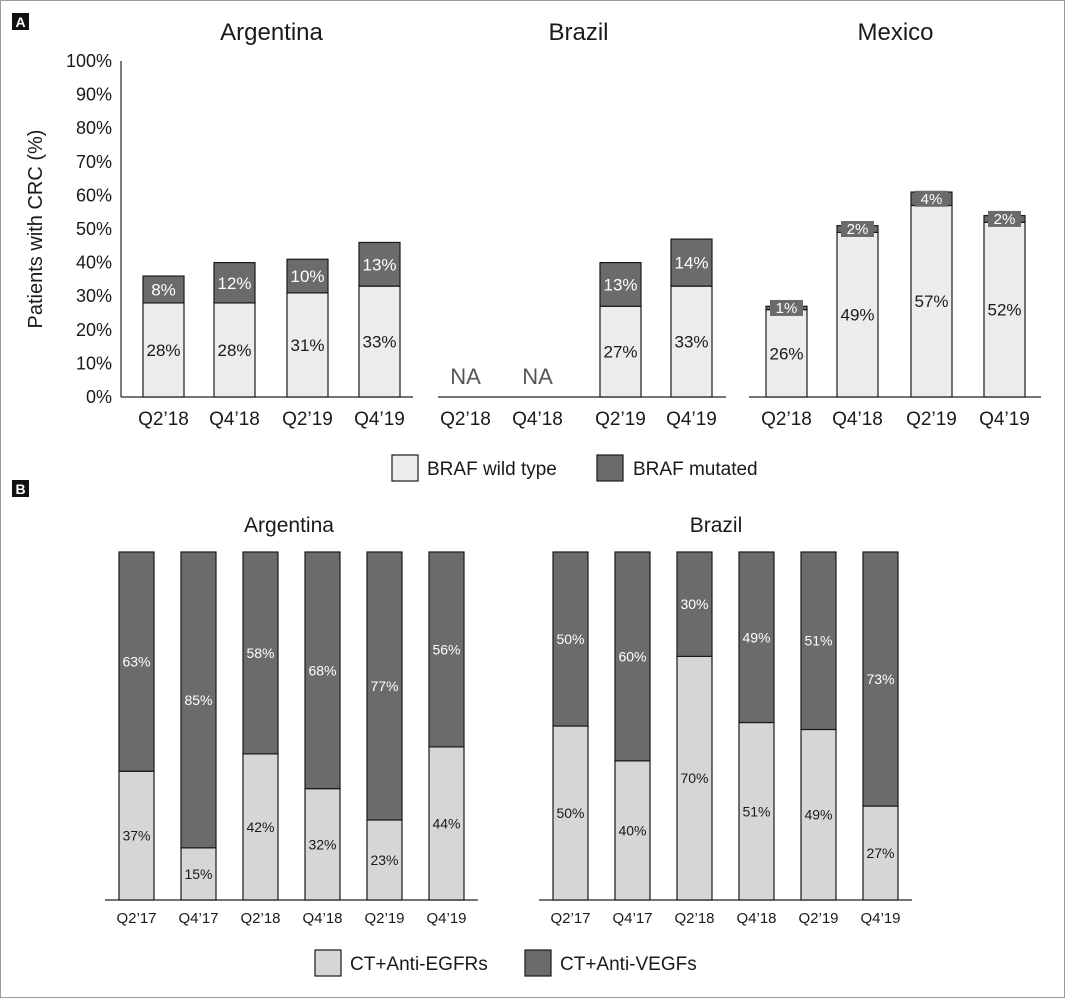 This screenshot has width=1065, height=999. I want to click on data-label-vegf: 30%, so click(694, 604).